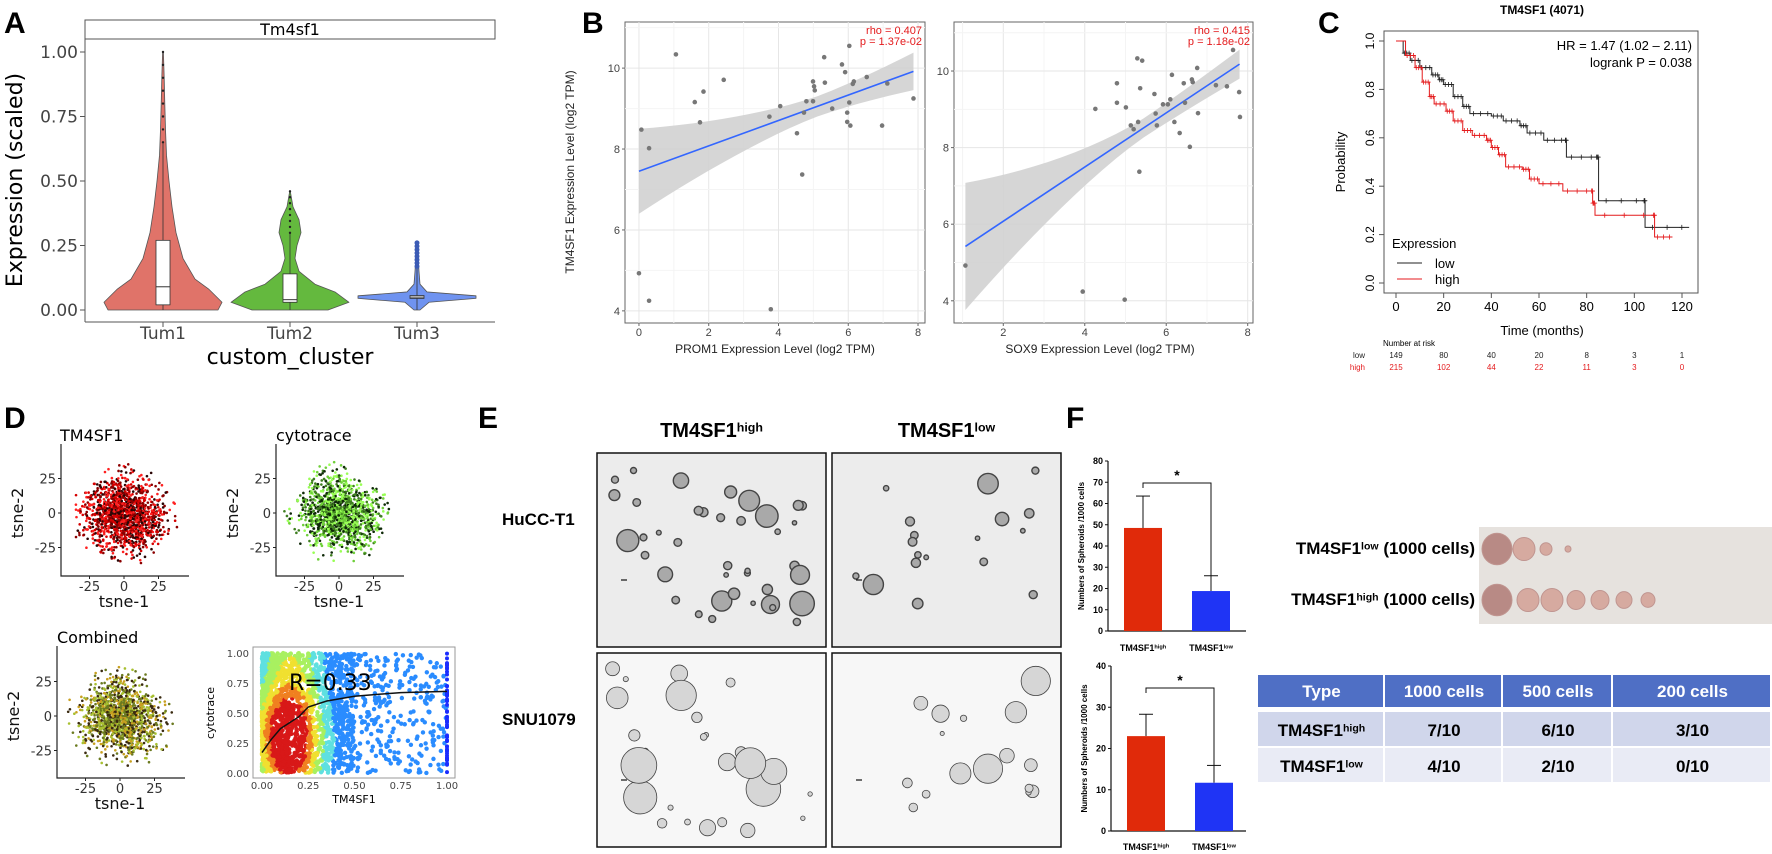  I want to click on risk-count: 40, so click(1491, 355).